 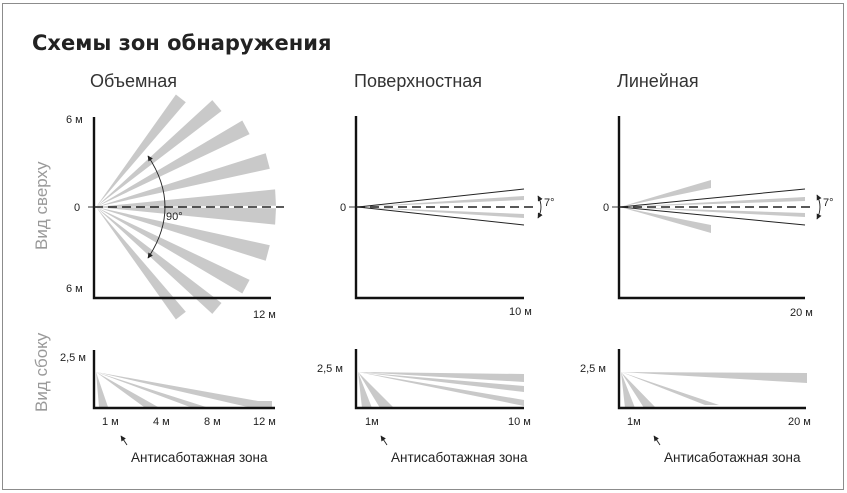 What do you see at coordinates (212, 422) in the screenshot?
I see `volumetric-side-tick-3: 8 м` at bounding box center [212, 422].